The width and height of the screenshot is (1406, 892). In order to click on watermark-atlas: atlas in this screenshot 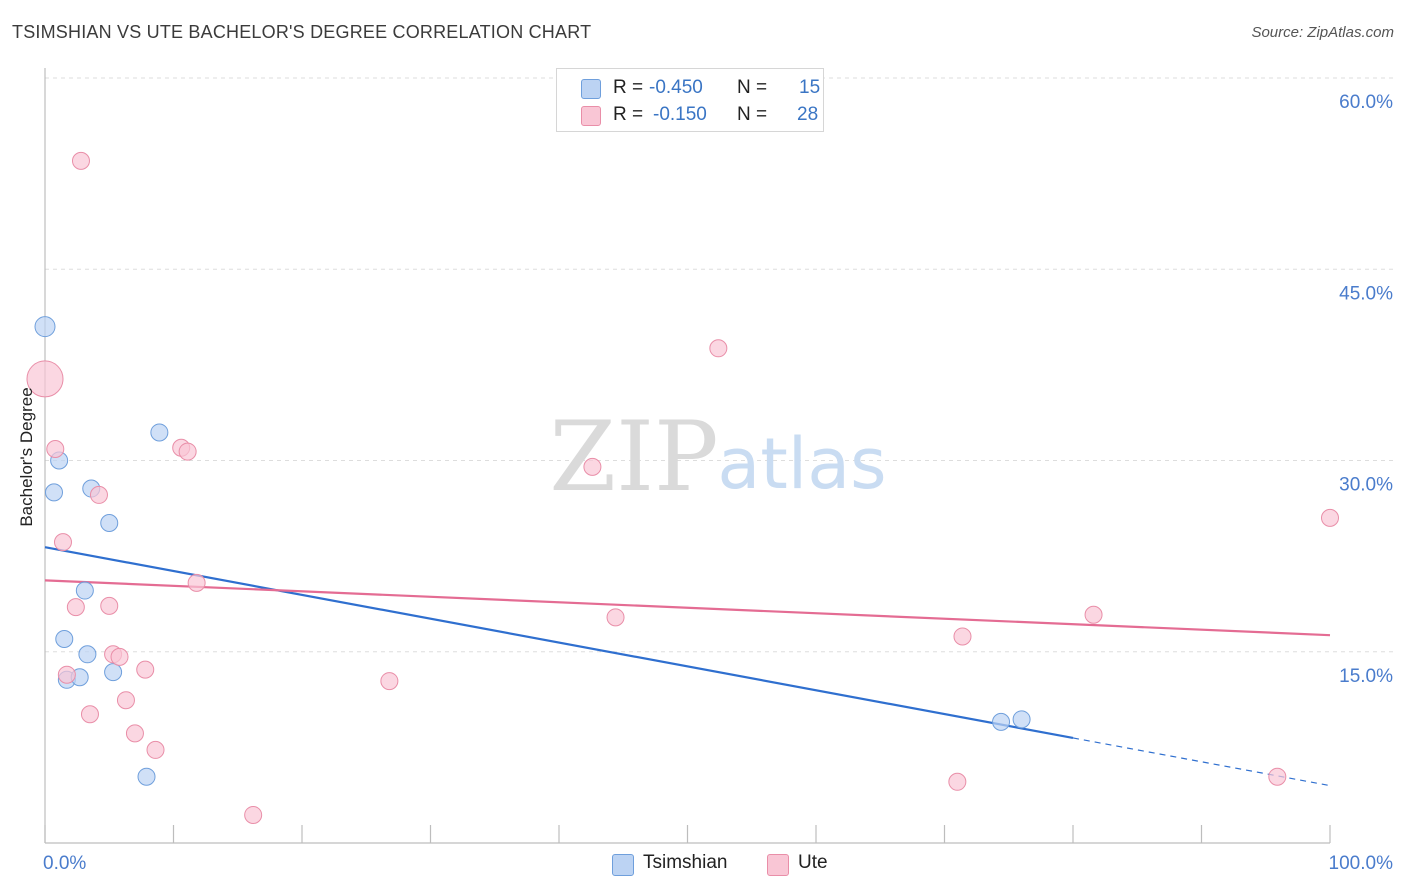, I will do `click(801, 464)`.